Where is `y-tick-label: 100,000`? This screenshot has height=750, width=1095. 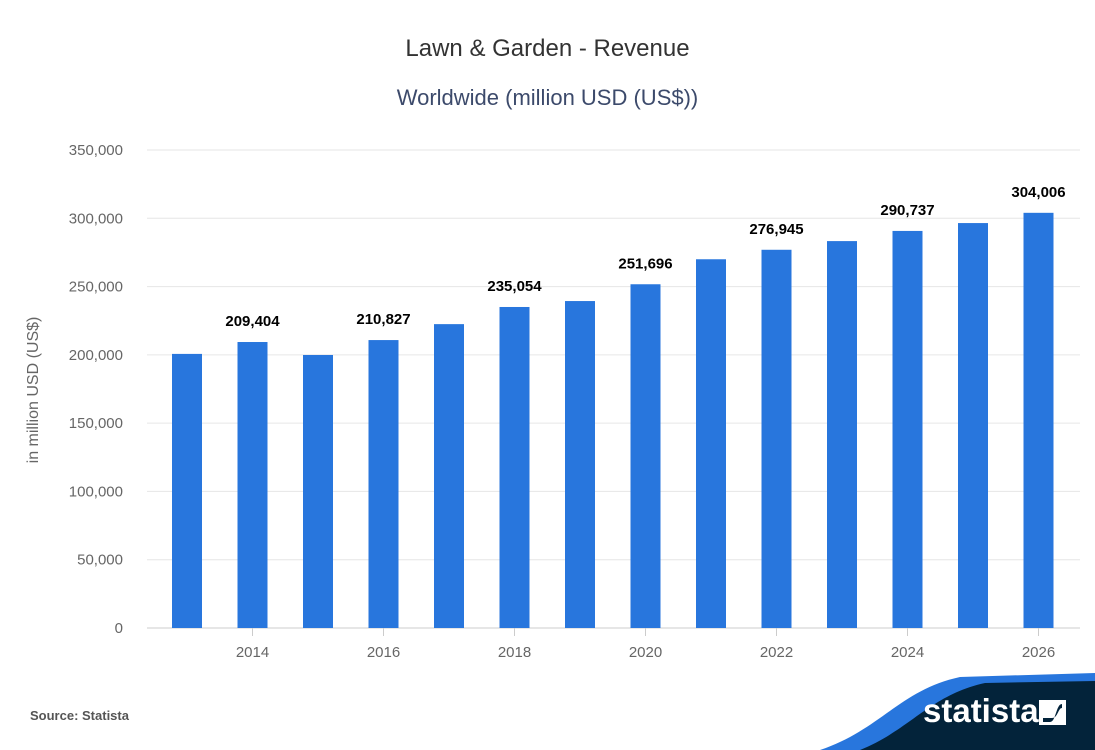 y-tick-label: 100,000 is located at coordinates (96, 491).